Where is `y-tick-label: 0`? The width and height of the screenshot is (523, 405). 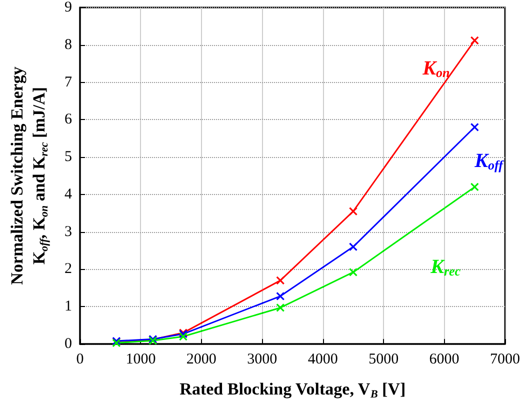
y-tick-label: 0 is located at coordinates (68, 344).